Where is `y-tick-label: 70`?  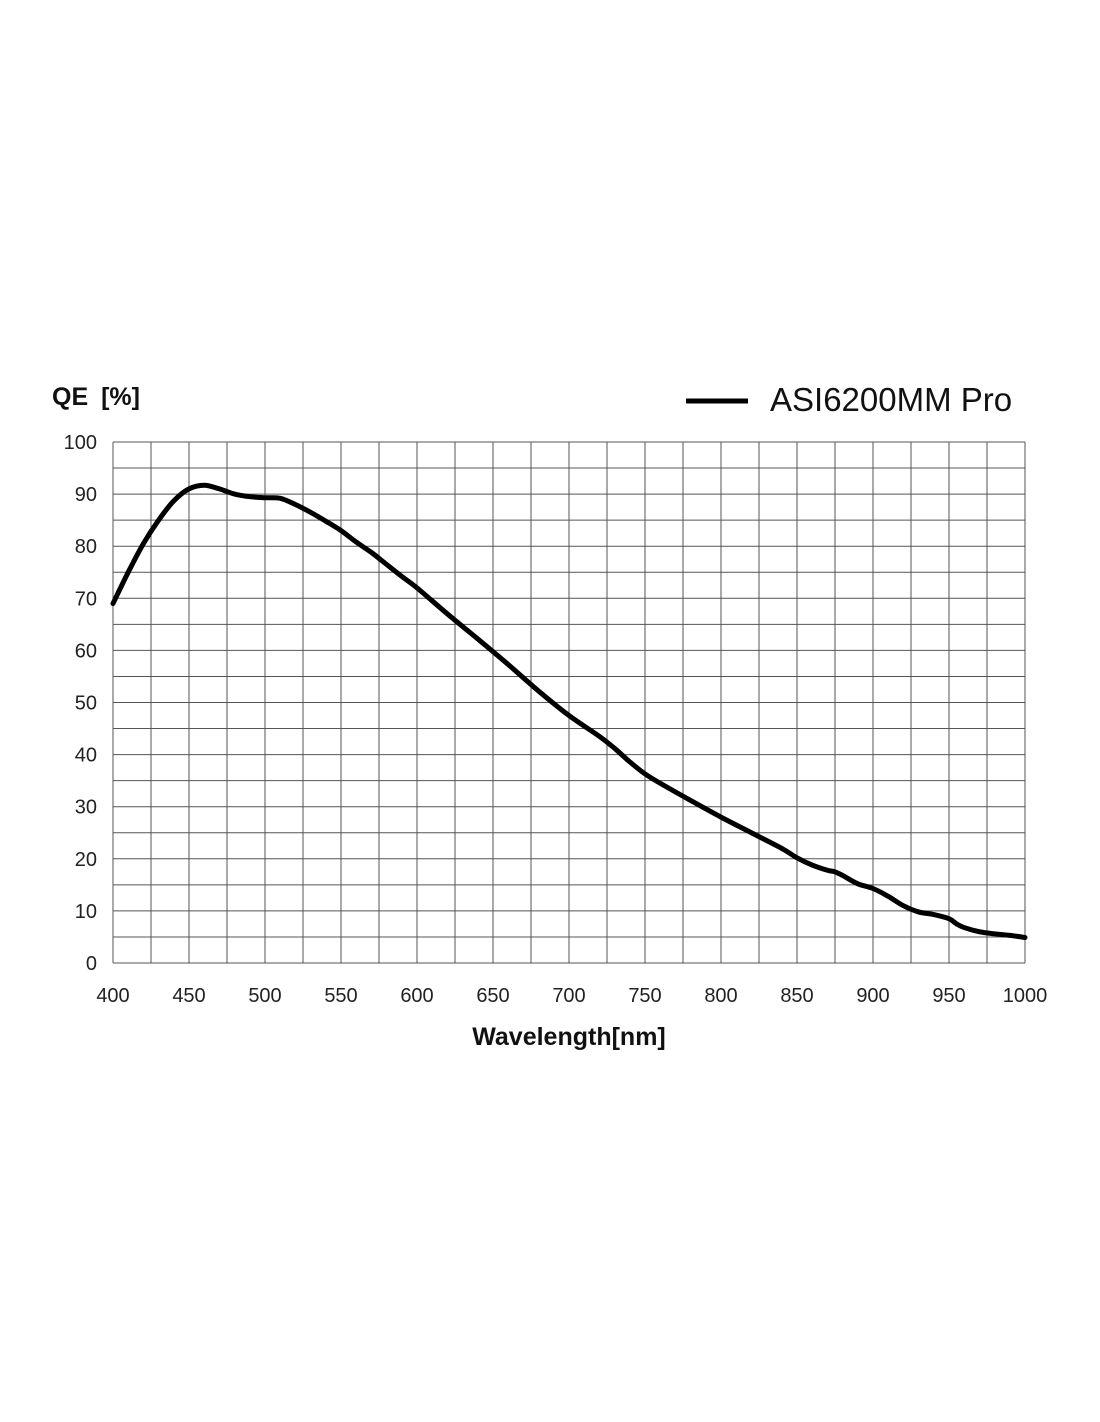 y-tick-label: 70 is located at coordinates (86, 599).